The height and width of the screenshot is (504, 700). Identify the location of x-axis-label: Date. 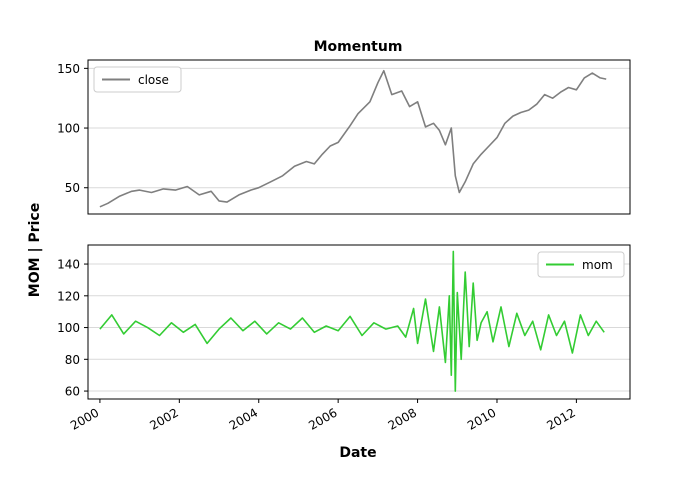
(357, 453).